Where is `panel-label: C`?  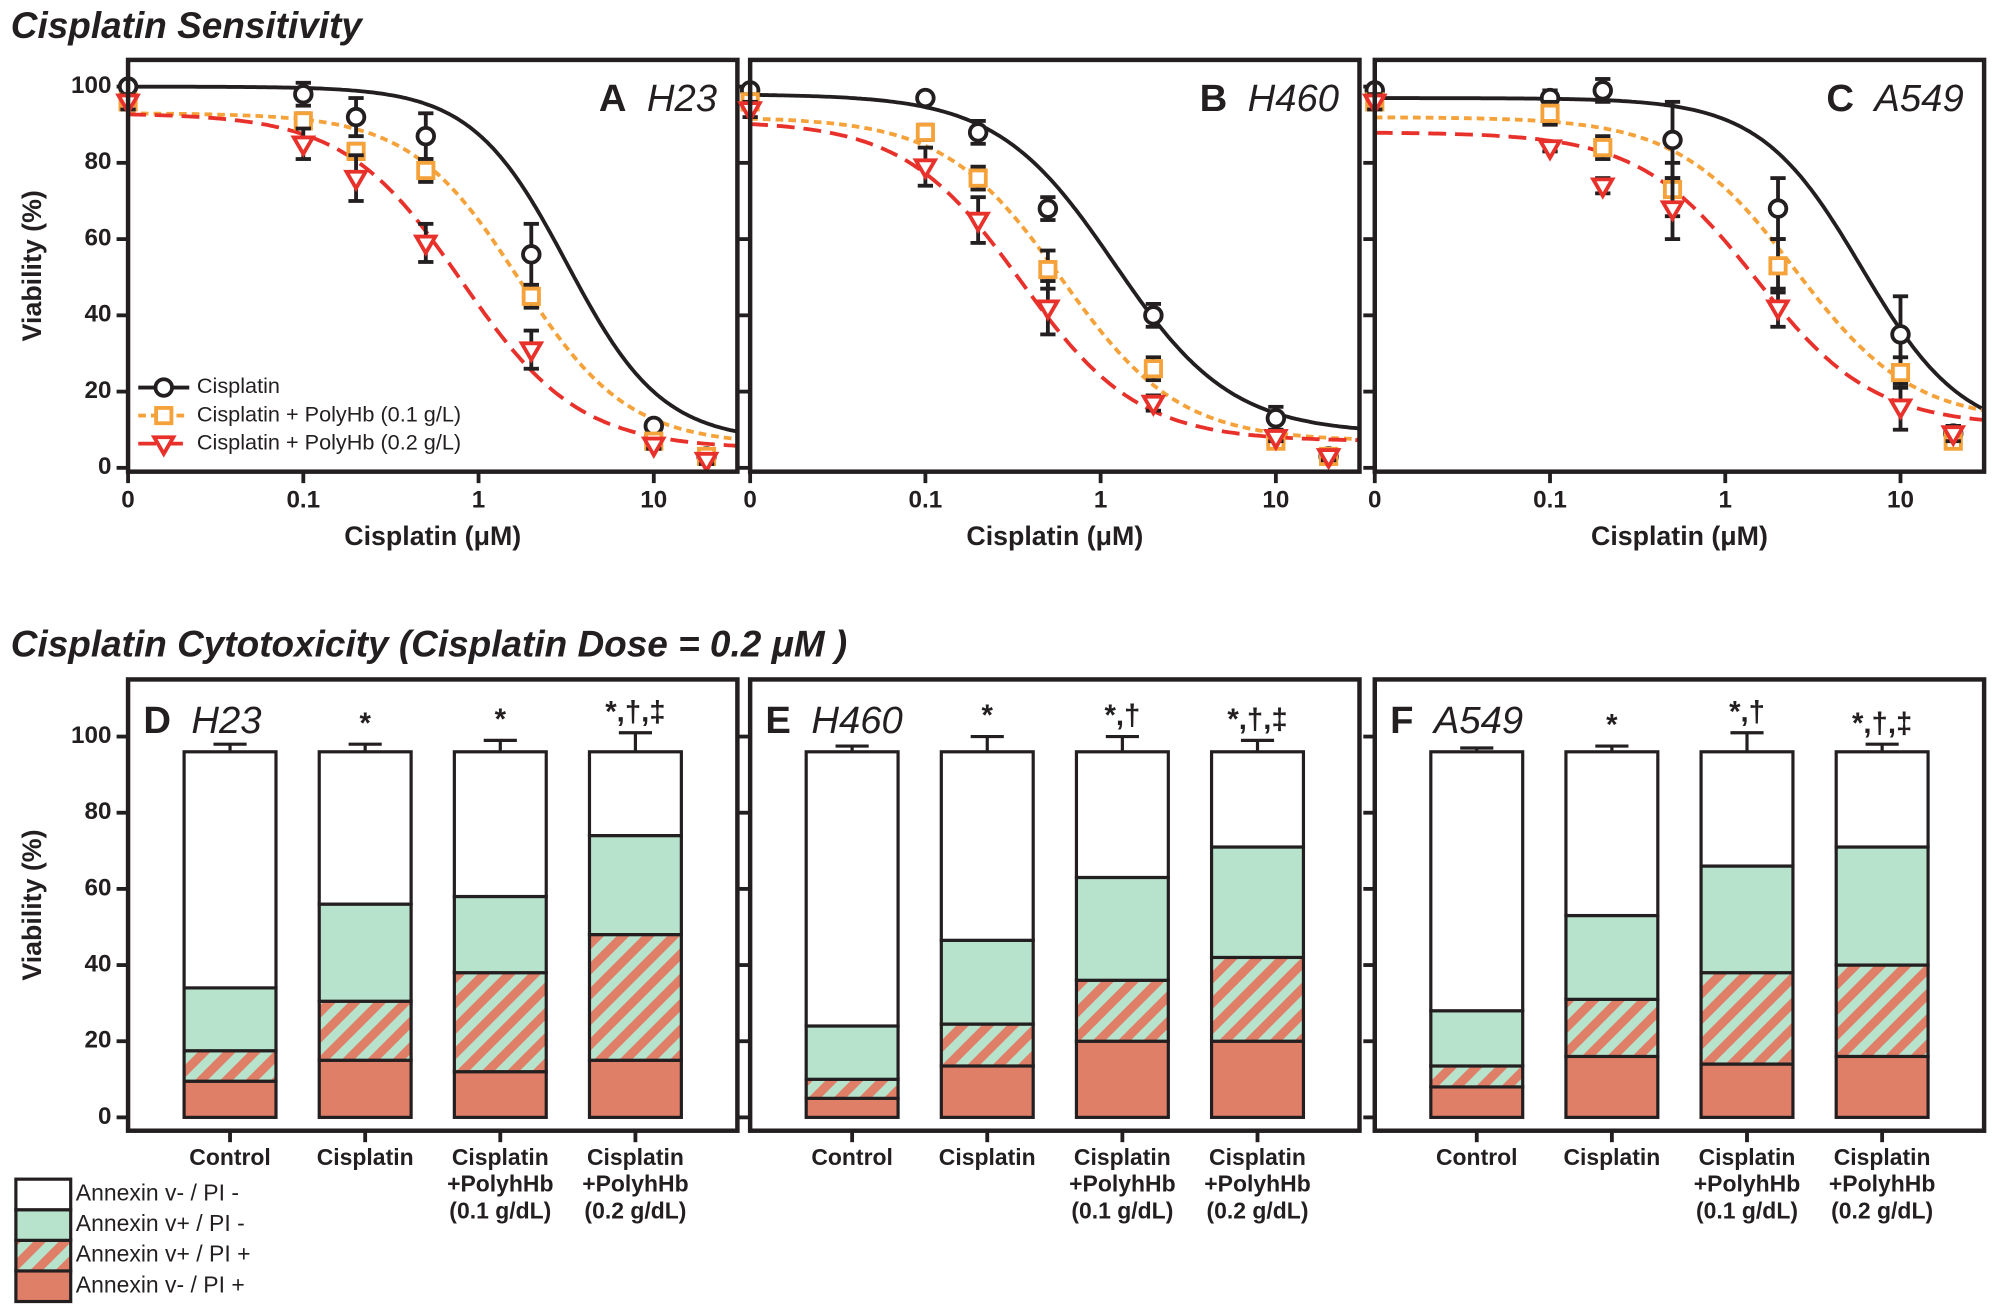 panel-label: C is located at coordinates (1840, 98).